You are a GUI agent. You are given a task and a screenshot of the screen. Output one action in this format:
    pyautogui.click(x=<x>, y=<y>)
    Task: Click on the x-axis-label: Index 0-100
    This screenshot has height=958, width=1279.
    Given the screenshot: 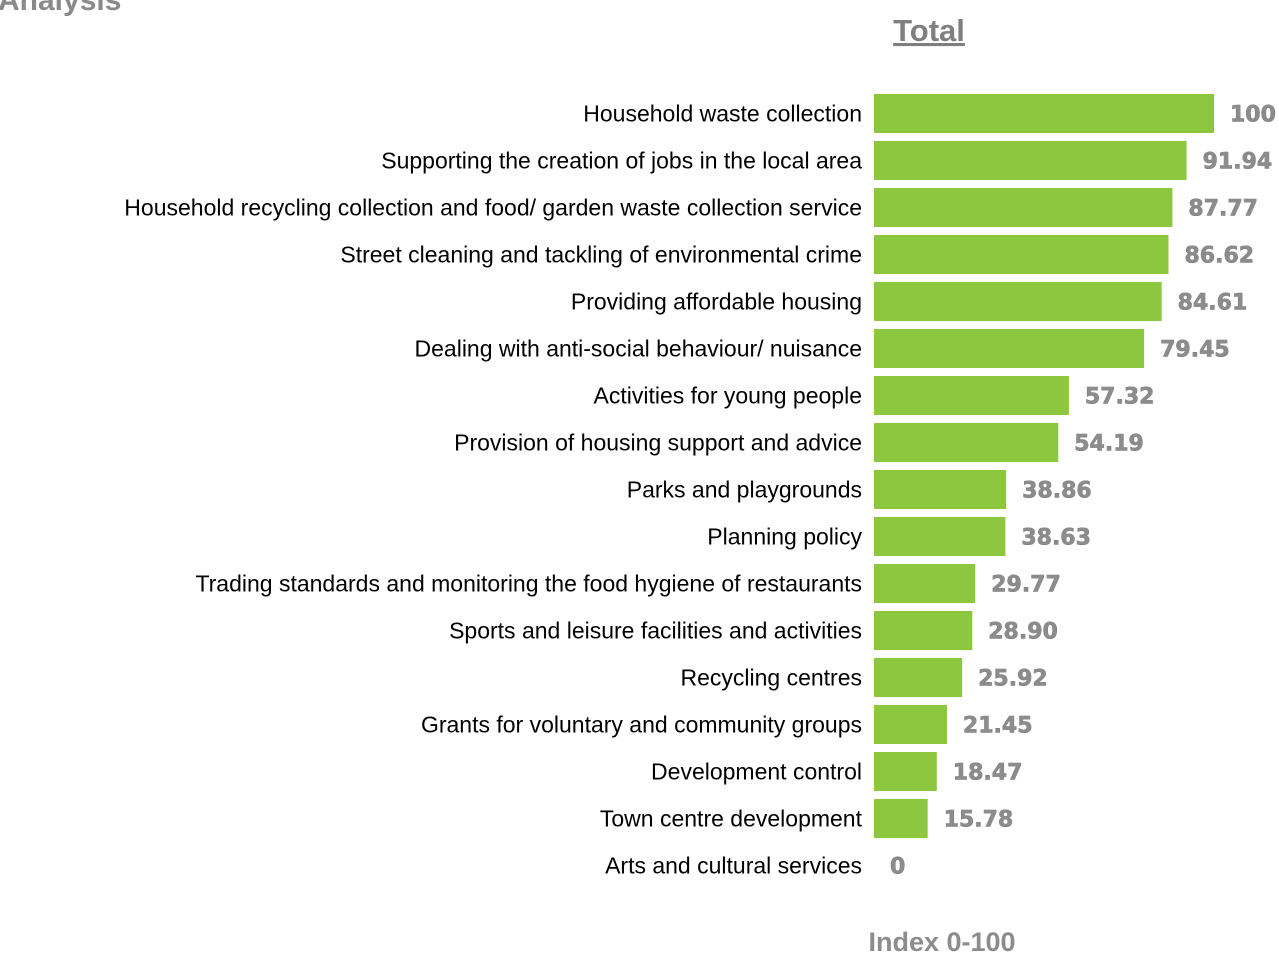 What is the action you would take?
    pyautogui.click(x=941, y=942)
    